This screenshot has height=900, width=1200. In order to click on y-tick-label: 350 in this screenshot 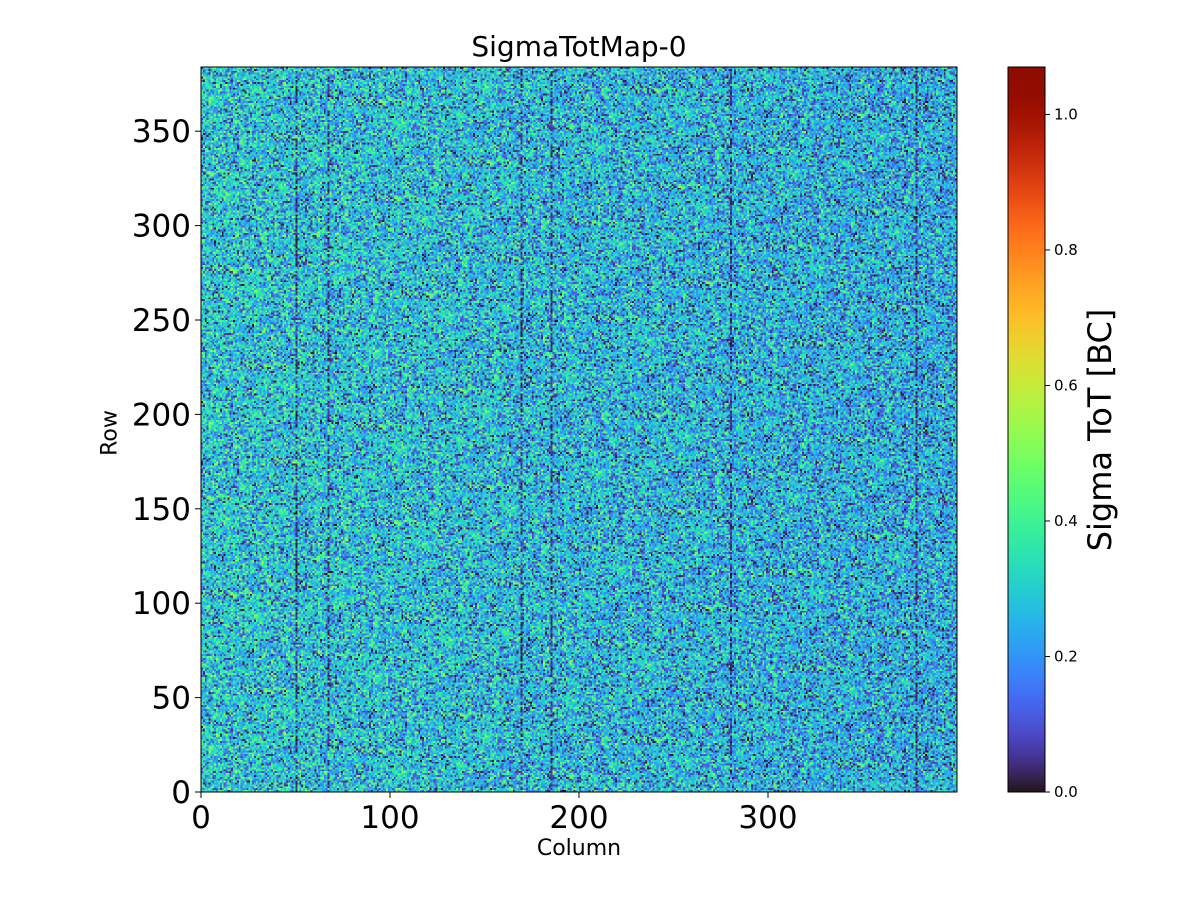, I will do `click(161, 132)`.